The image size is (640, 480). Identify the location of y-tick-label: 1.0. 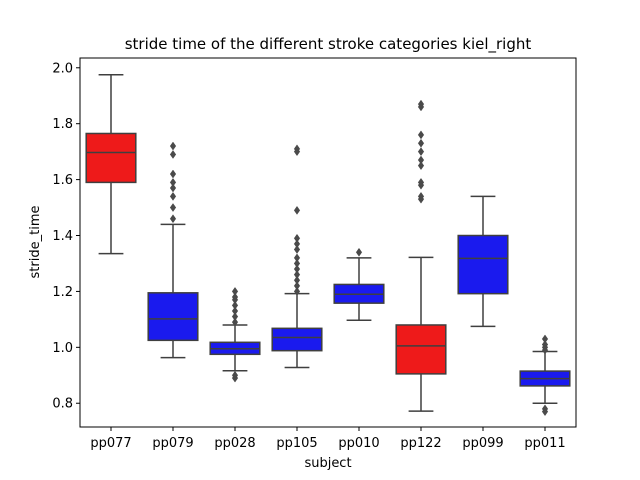
(62, 348).